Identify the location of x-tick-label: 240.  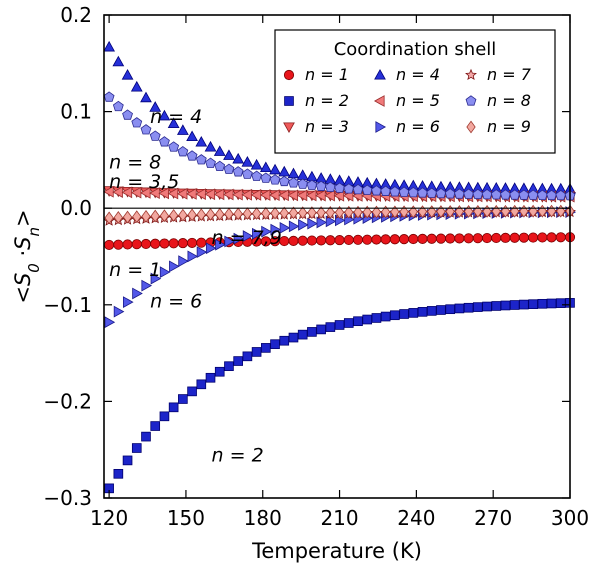
(416, 518).